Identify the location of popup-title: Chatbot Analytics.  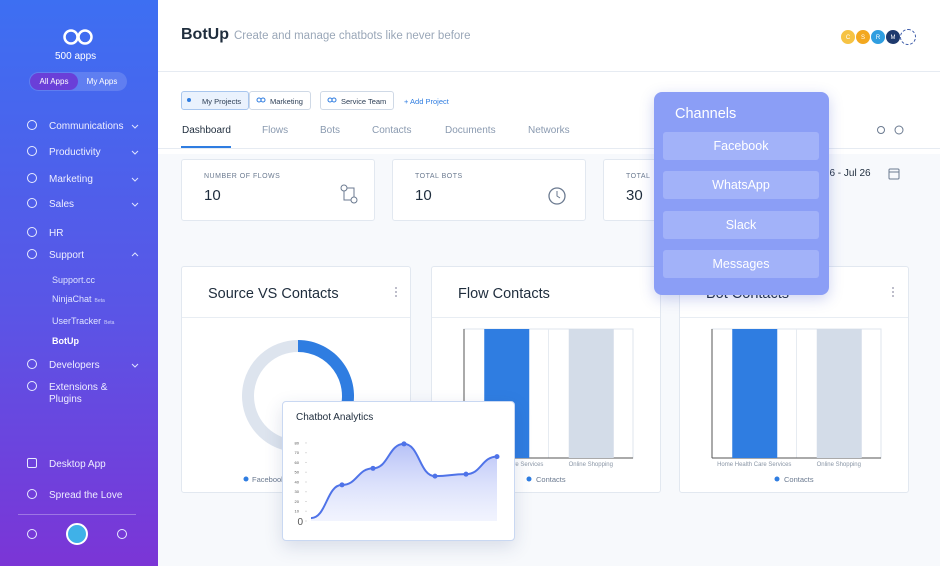
(335, 417).